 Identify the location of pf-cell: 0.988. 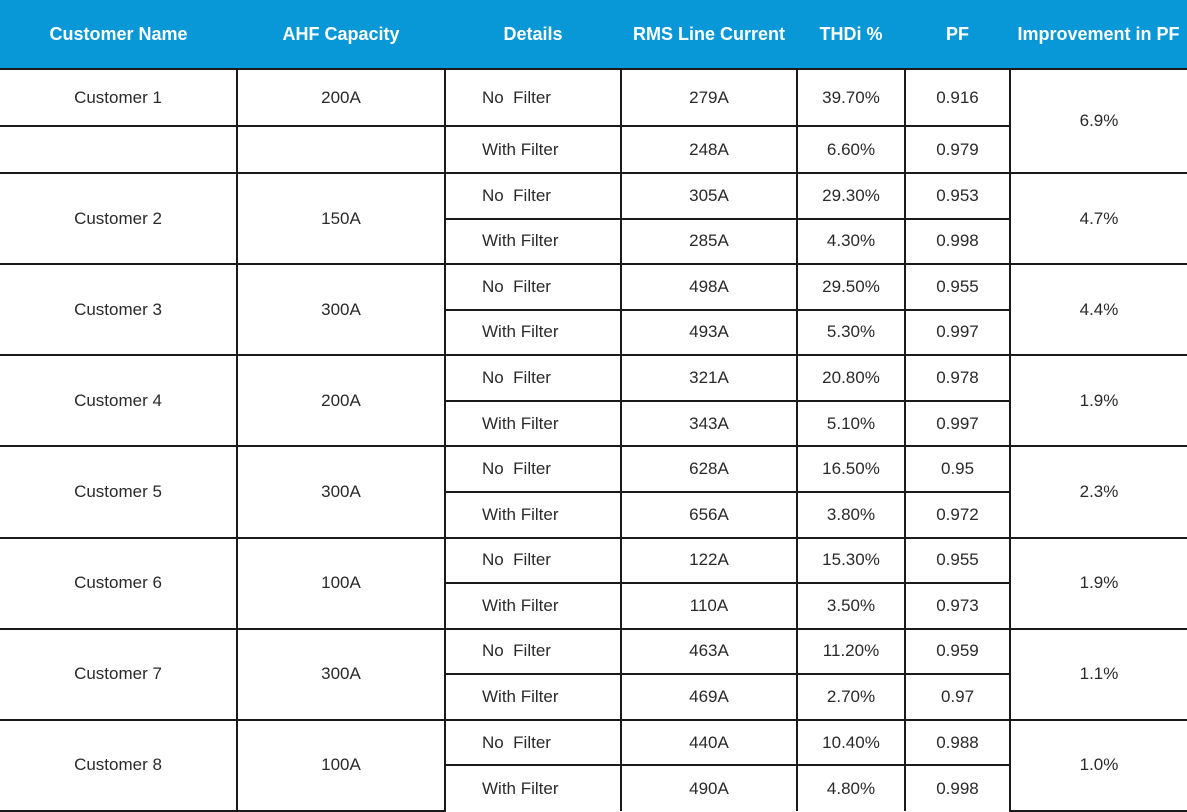
(957, 742).